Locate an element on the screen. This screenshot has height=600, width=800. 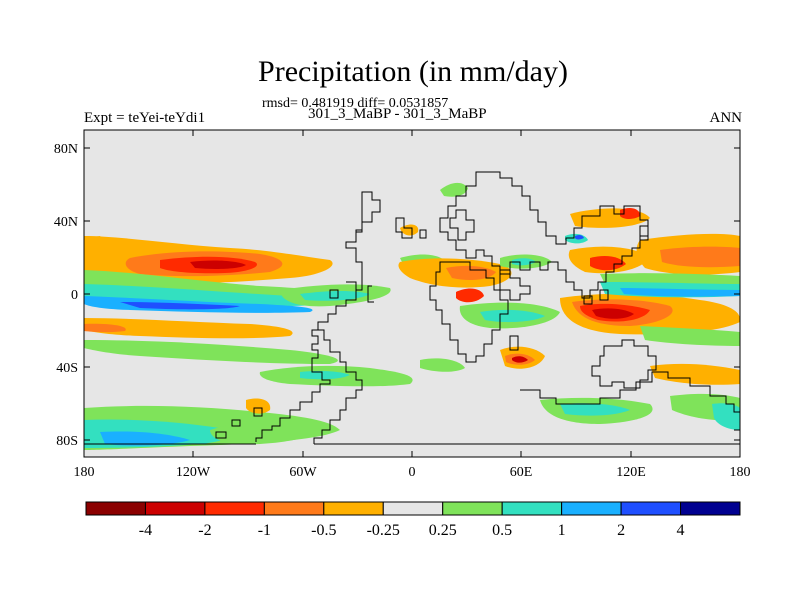
contour-ctpac-green2 is located at coordinates (690, 336).